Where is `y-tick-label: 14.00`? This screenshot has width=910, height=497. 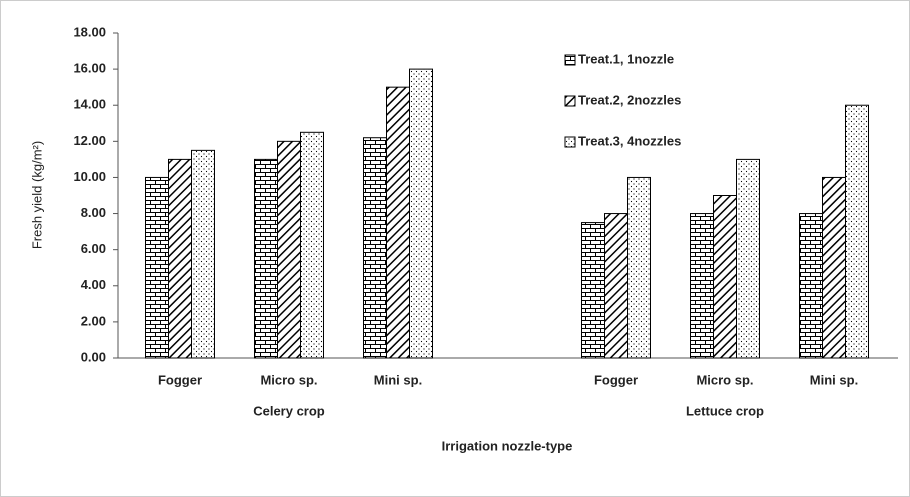 y-tick-label: 14.00 is located at coordinates (89, 104).